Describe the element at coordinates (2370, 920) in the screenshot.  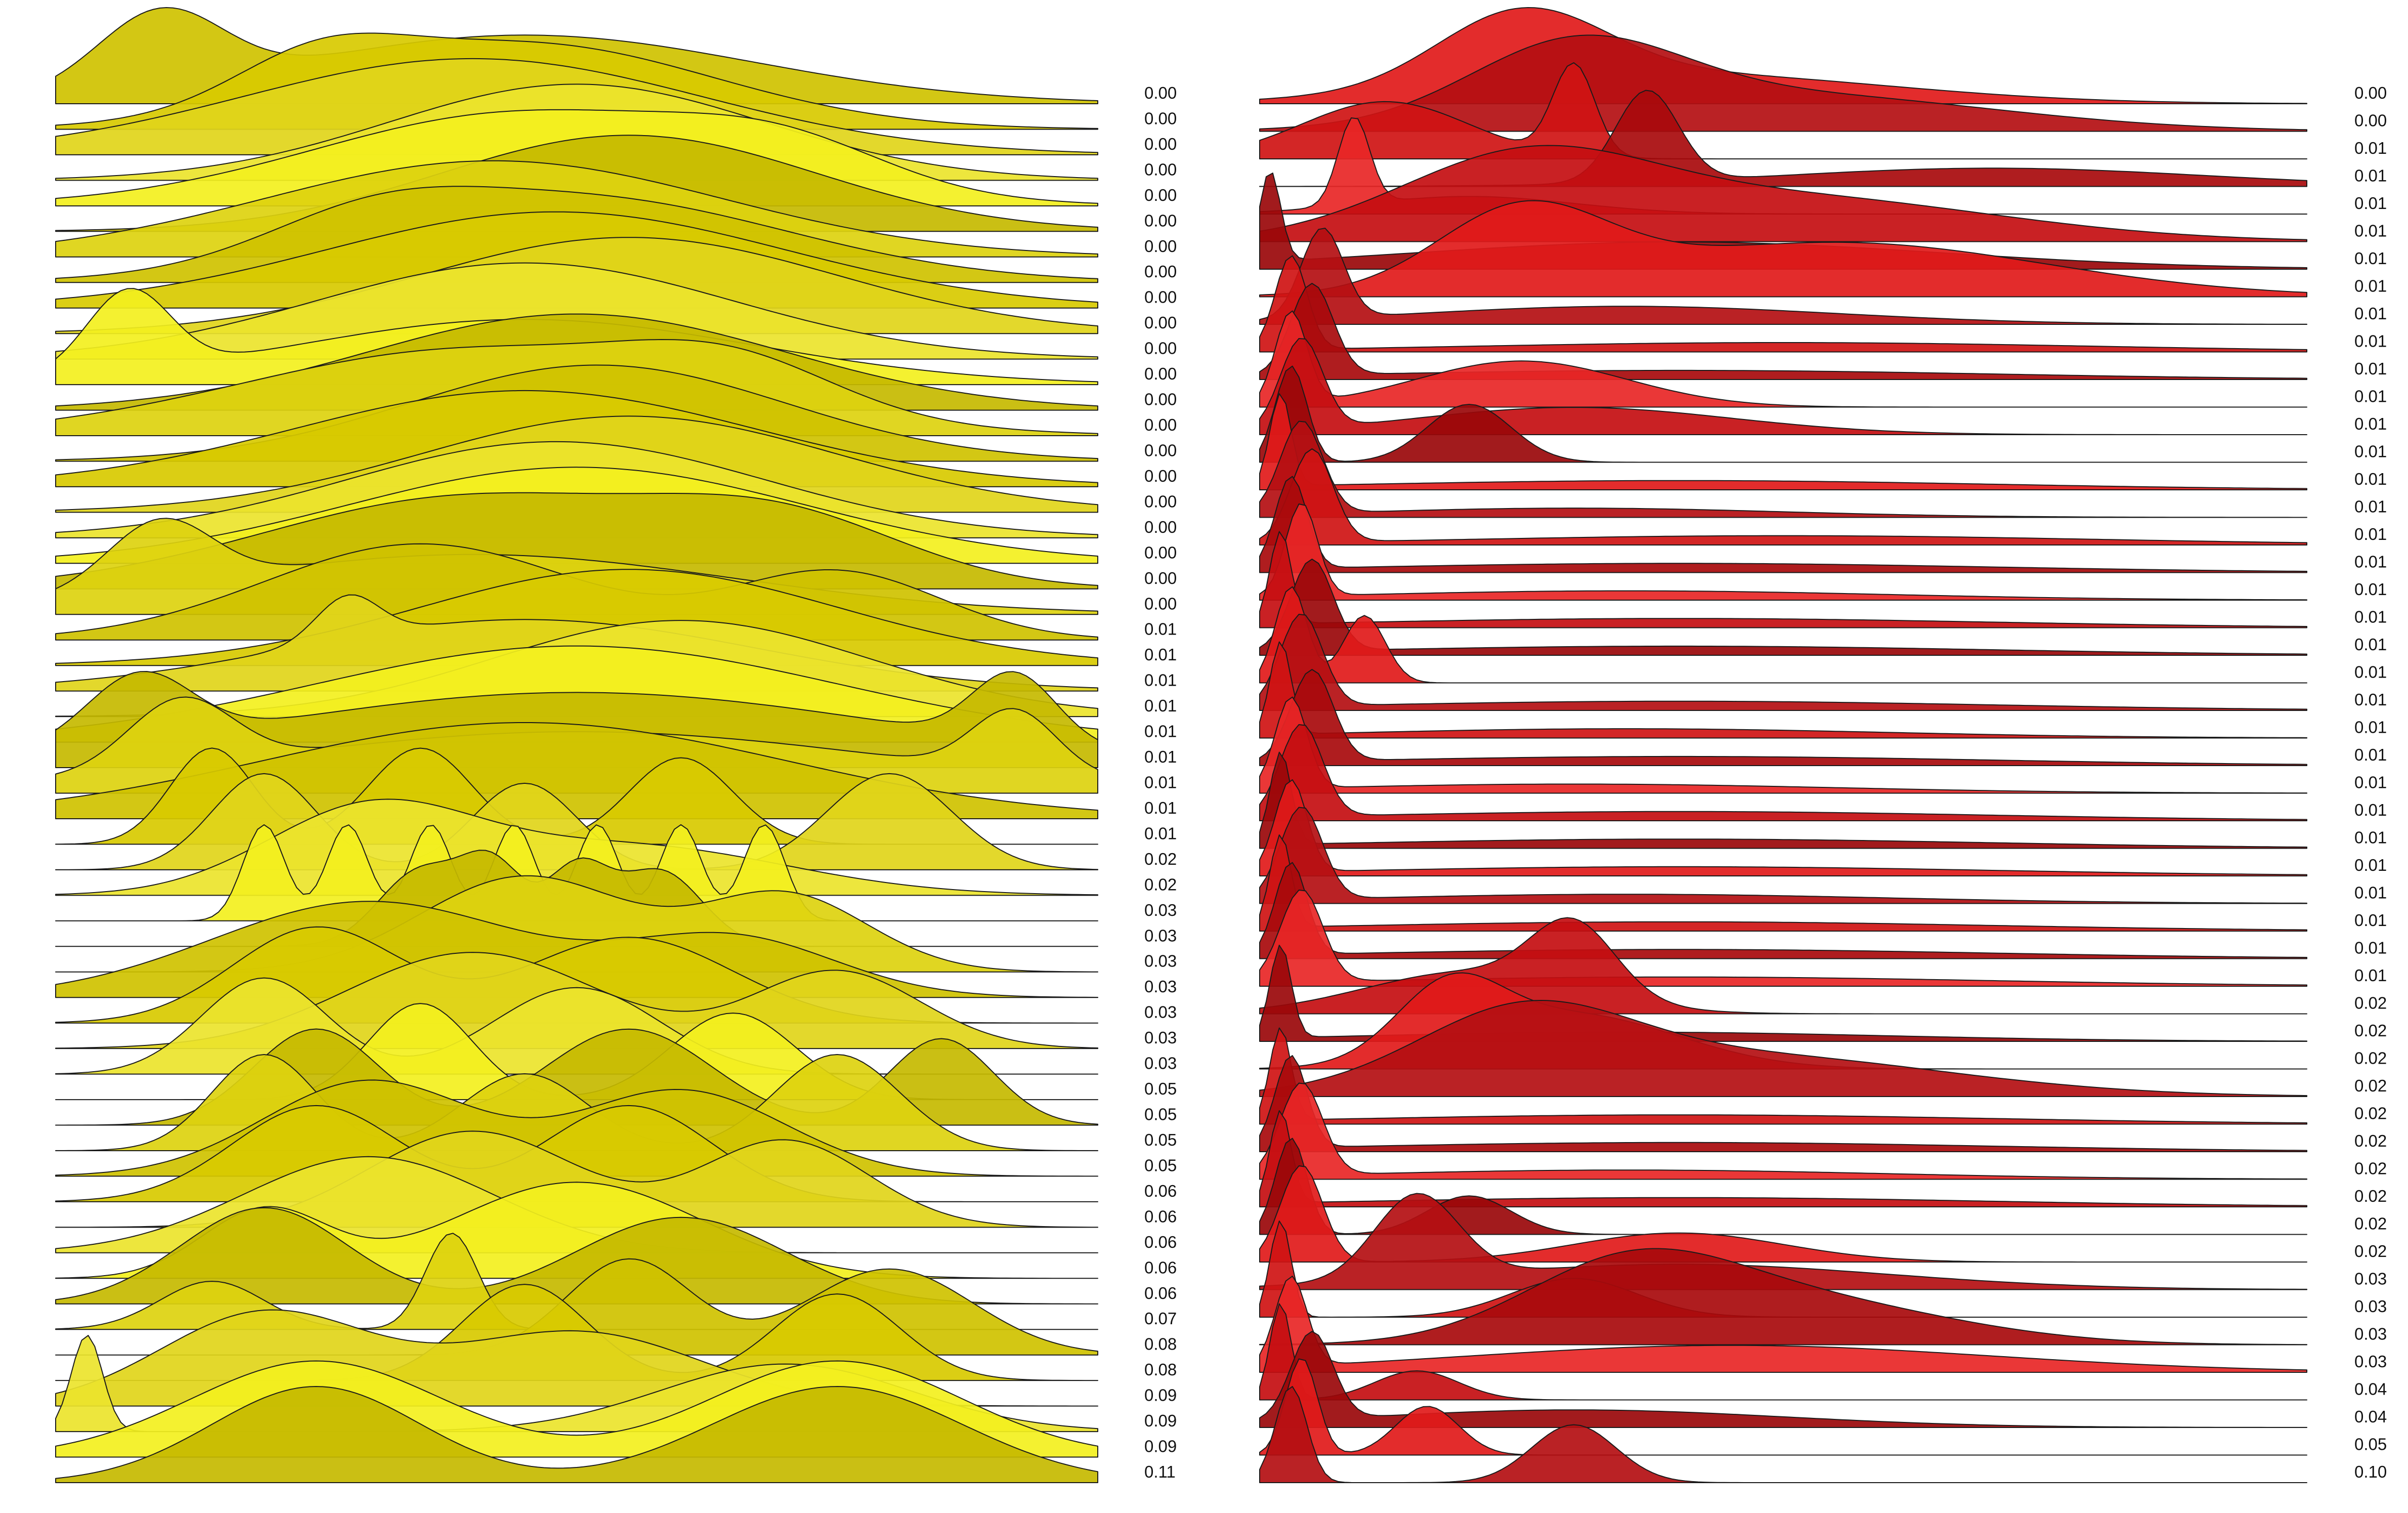
I see `right-row-label-31: 0.01` at that location.